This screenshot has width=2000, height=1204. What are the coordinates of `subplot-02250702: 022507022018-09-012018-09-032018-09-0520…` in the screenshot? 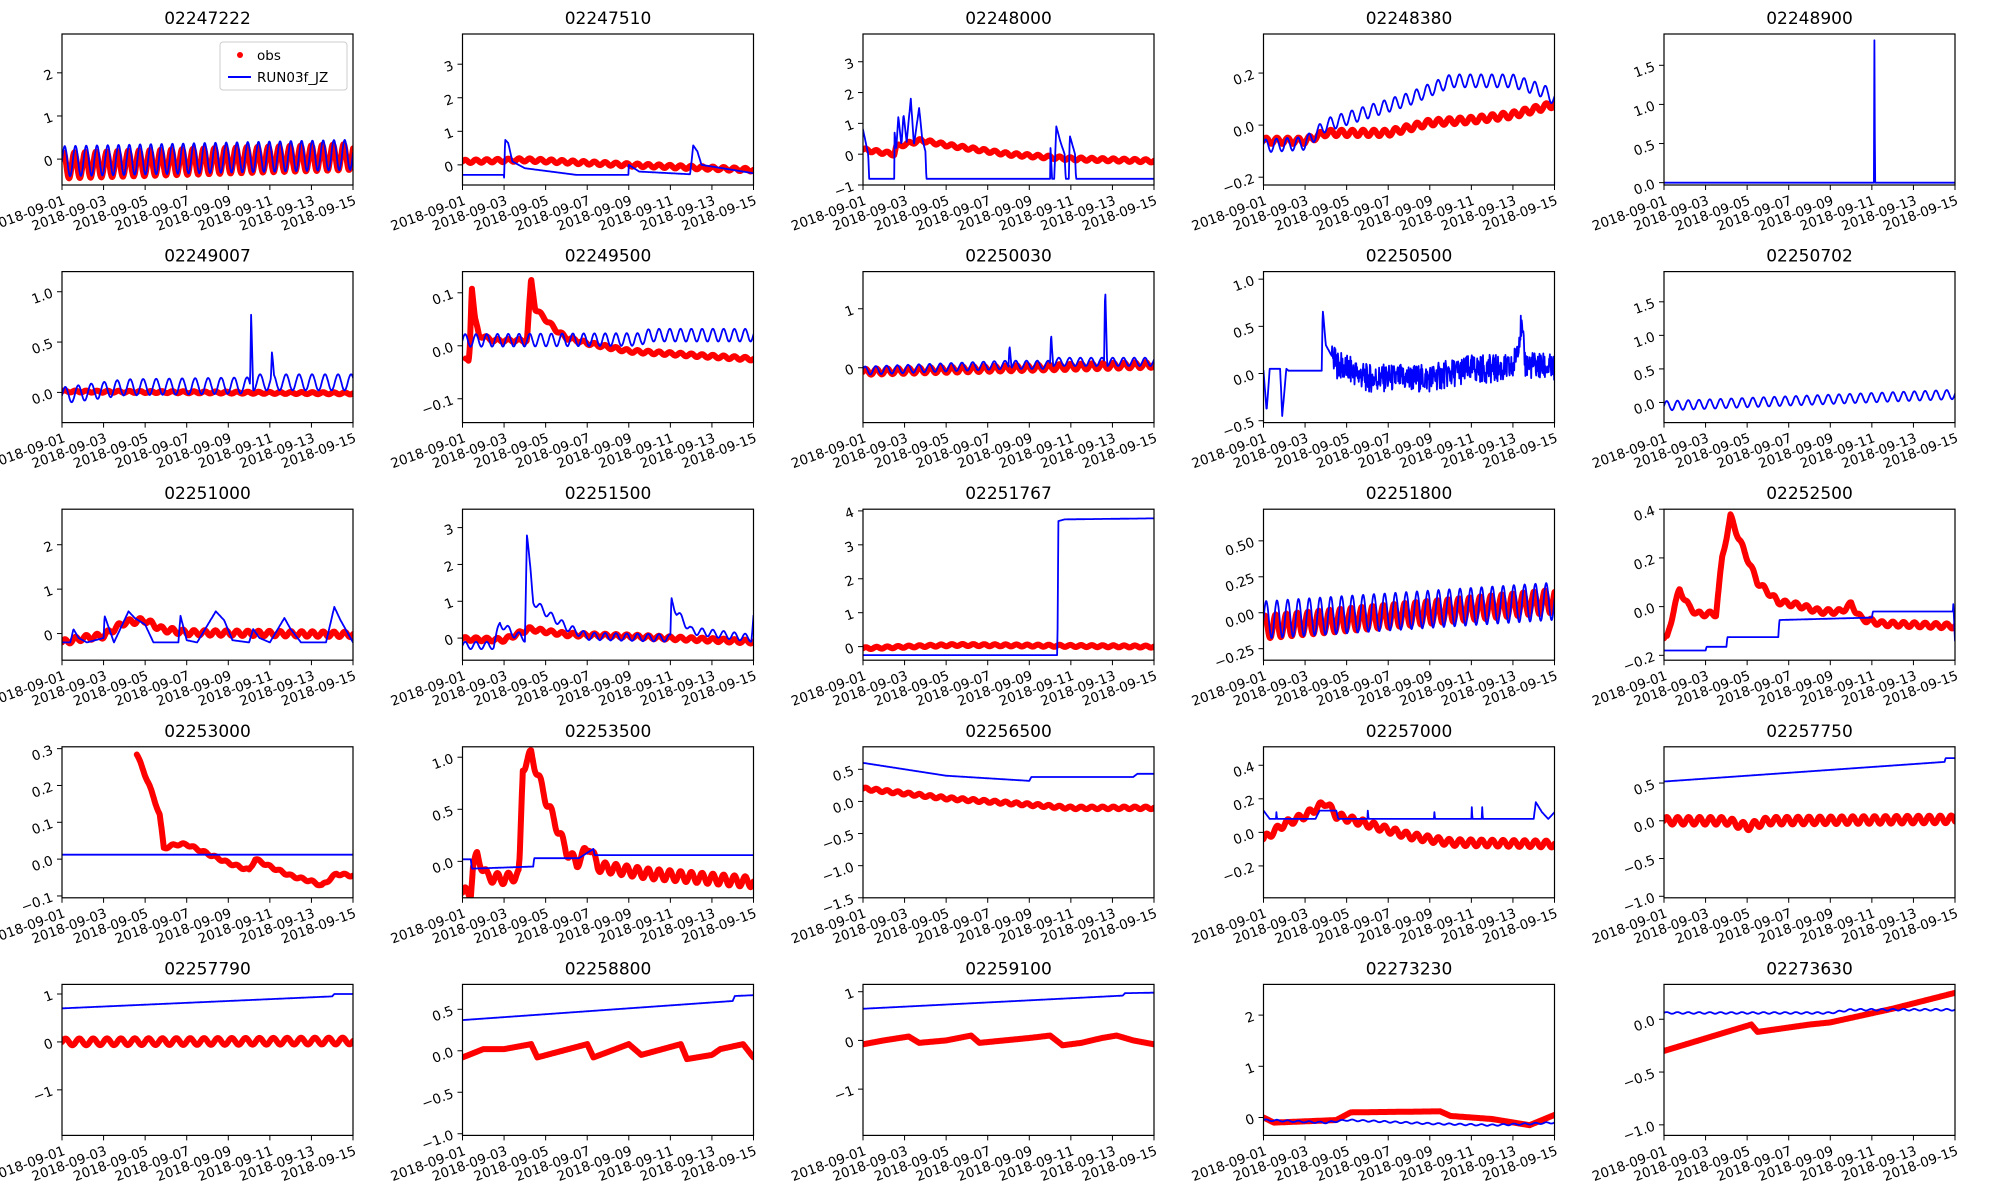 It's located at (1775, 360).